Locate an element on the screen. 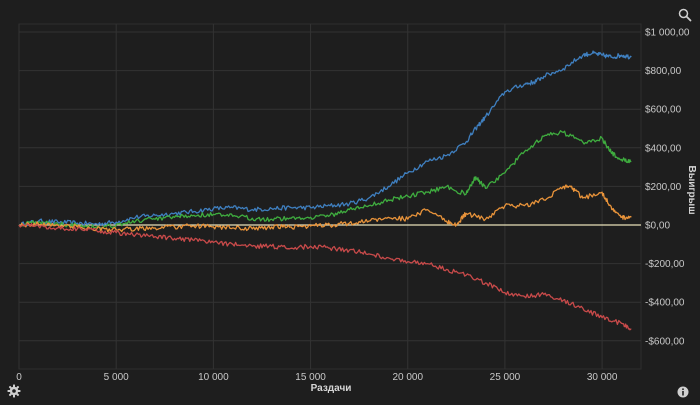 The width and height of the screenshot is (700, 405). y-tick-label: $200,00 is located at coordinates (663, 187).